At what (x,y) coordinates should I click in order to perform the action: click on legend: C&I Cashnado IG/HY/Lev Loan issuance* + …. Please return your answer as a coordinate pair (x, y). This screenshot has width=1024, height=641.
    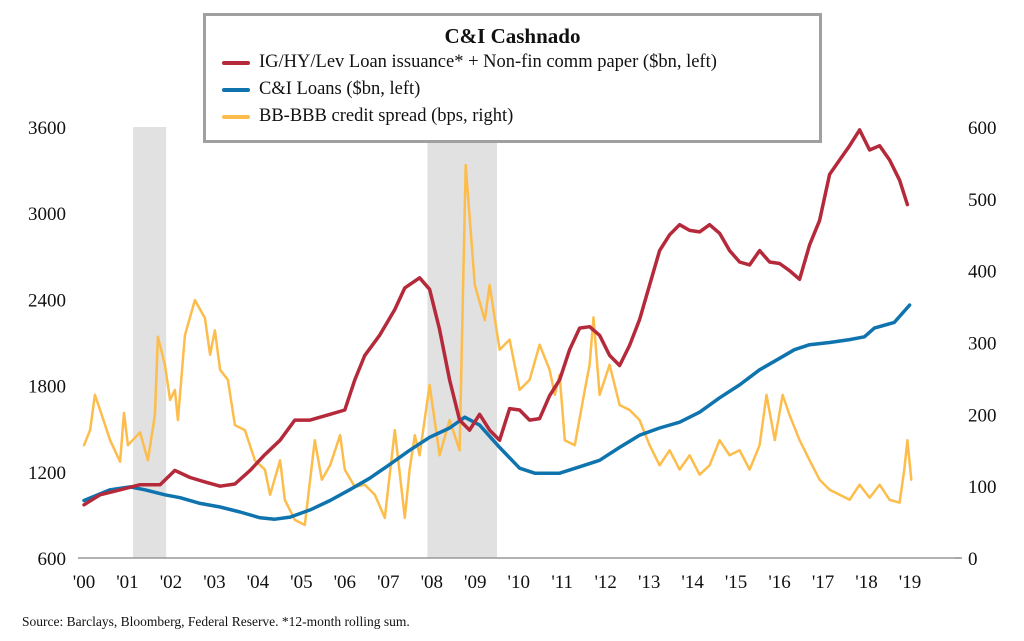
    Looking at the image, I should click on (512, 78).